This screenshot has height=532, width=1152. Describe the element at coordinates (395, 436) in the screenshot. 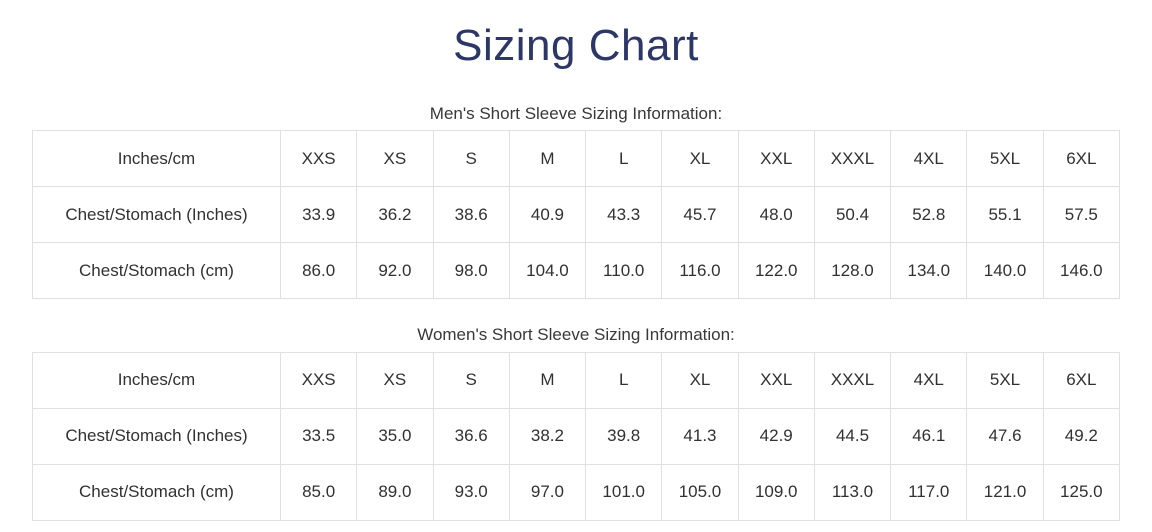

I see `size-value-cell: 35.0` at that location.